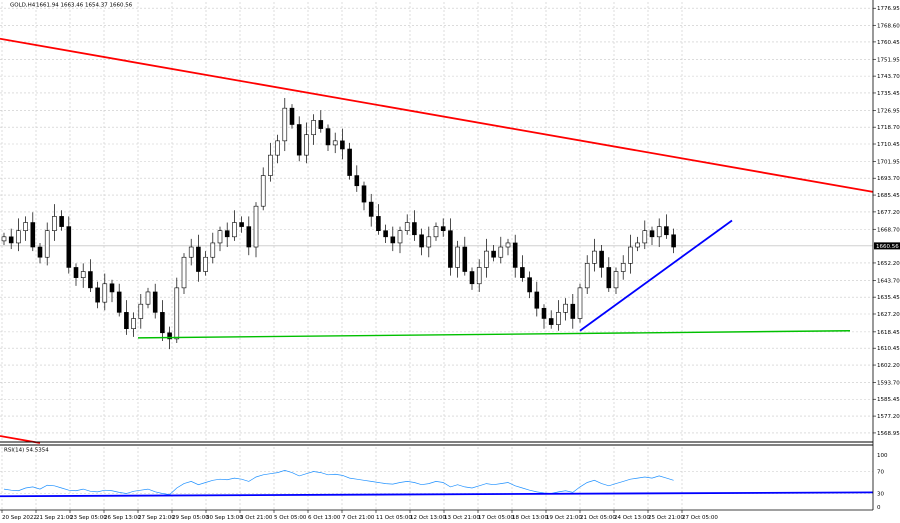 The image size is (900, 523). I want to click on time-tick-label: 13 Oct 21:00, so click(462, 518).